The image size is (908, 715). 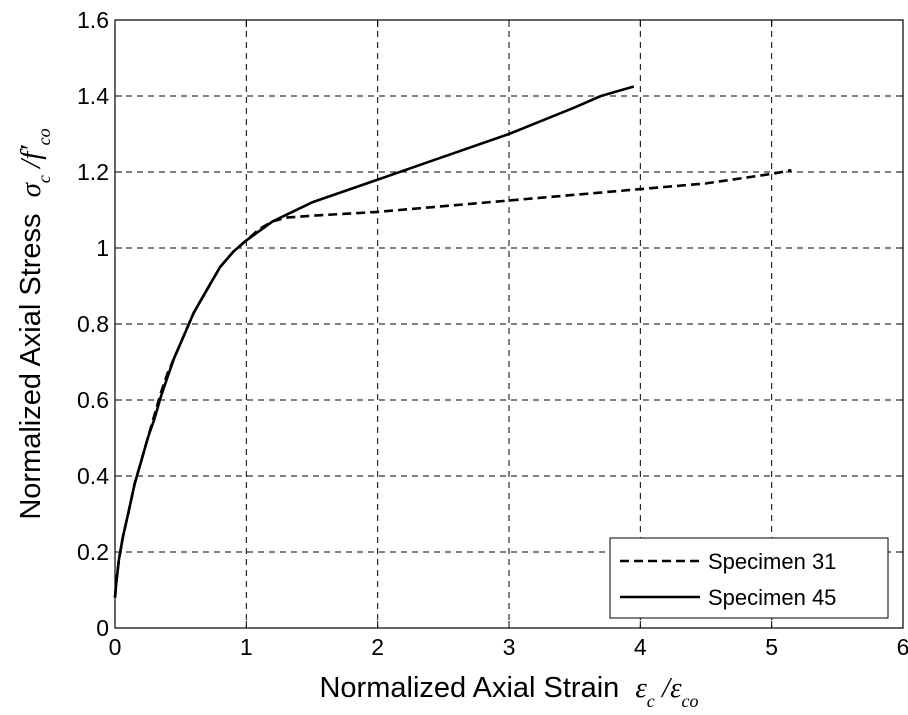 What do you see at coordinates (469, 688) in the screenshot?
I see `x-axis-label-text: Normalized Axial Strain` at bounding box center [469, 688].